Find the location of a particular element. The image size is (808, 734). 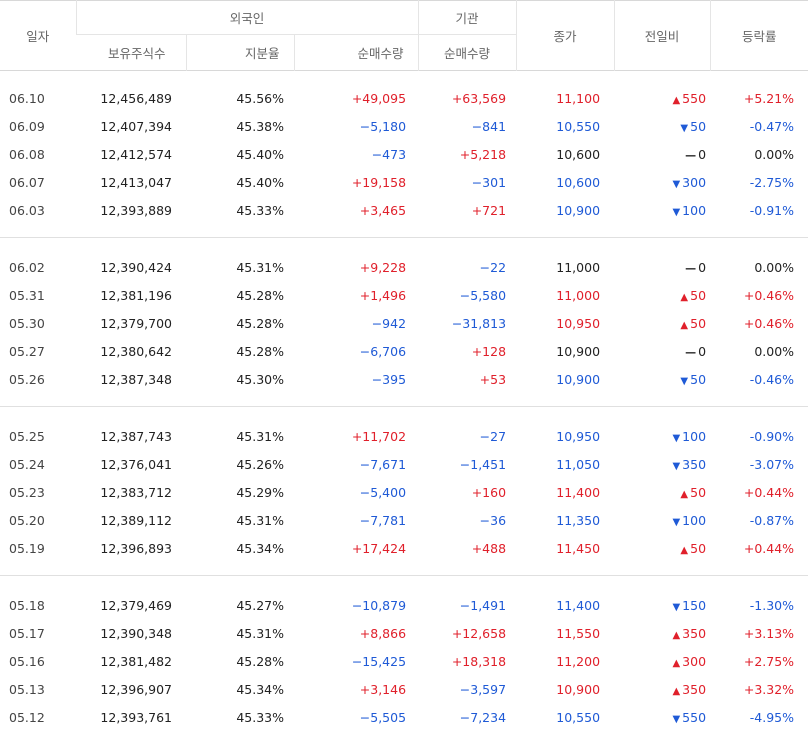

inst-net-cell: −1,451 is located at coordinates (483, 464).